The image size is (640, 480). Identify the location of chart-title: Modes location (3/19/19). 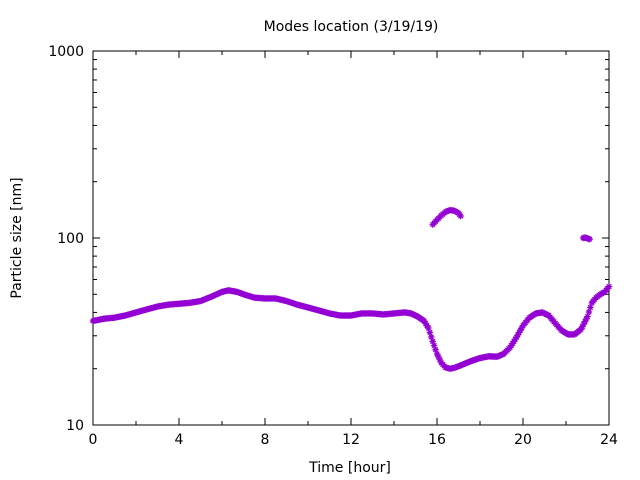
(351, 27).